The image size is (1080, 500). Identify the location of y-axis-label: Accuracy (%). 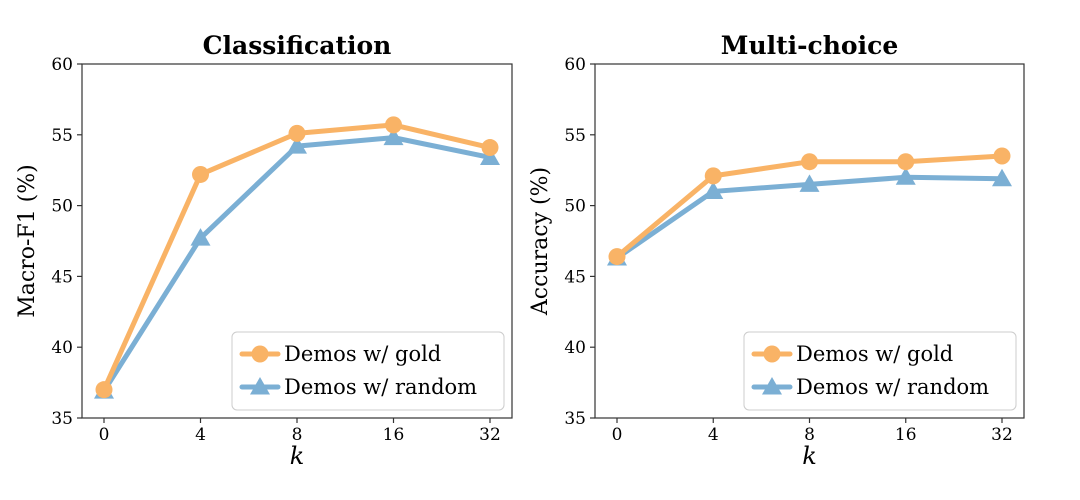
(540, 241).